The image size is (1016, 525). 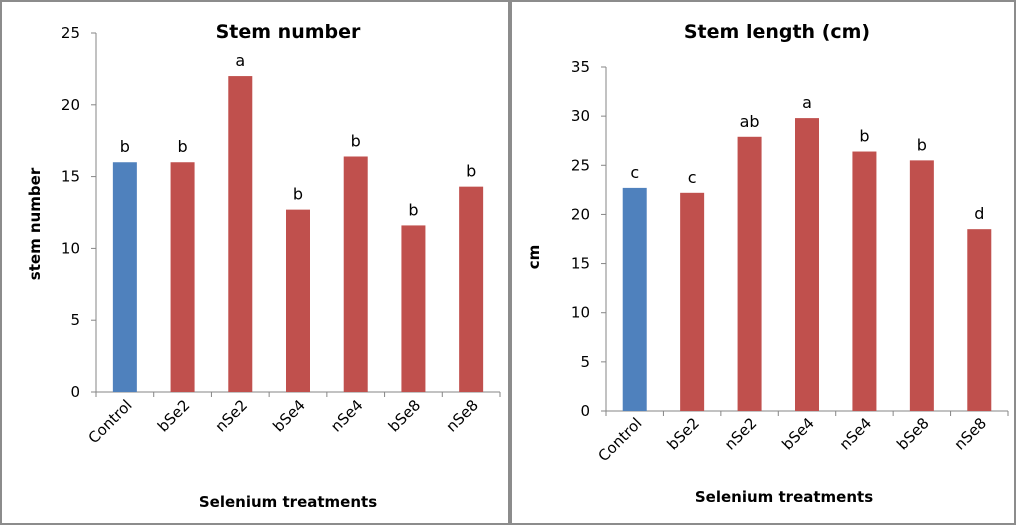 I want to click on significance-label: ab, so click(x=750, y=121).